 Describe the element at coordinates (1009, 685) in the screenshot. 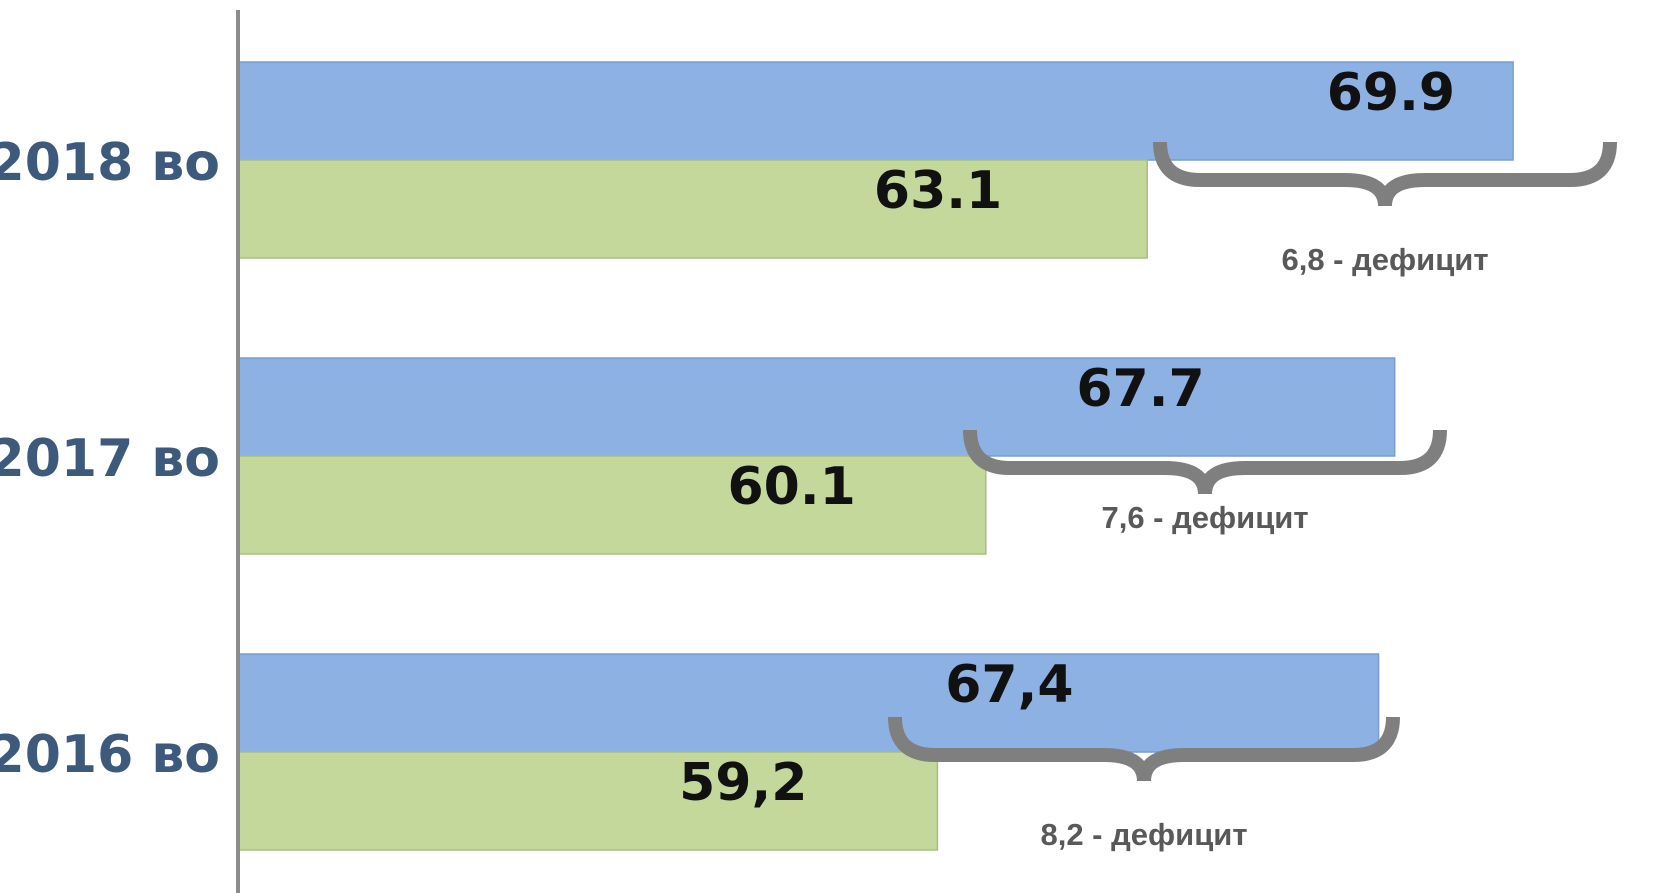

I see `bar-value-label: 67,4` at that location.